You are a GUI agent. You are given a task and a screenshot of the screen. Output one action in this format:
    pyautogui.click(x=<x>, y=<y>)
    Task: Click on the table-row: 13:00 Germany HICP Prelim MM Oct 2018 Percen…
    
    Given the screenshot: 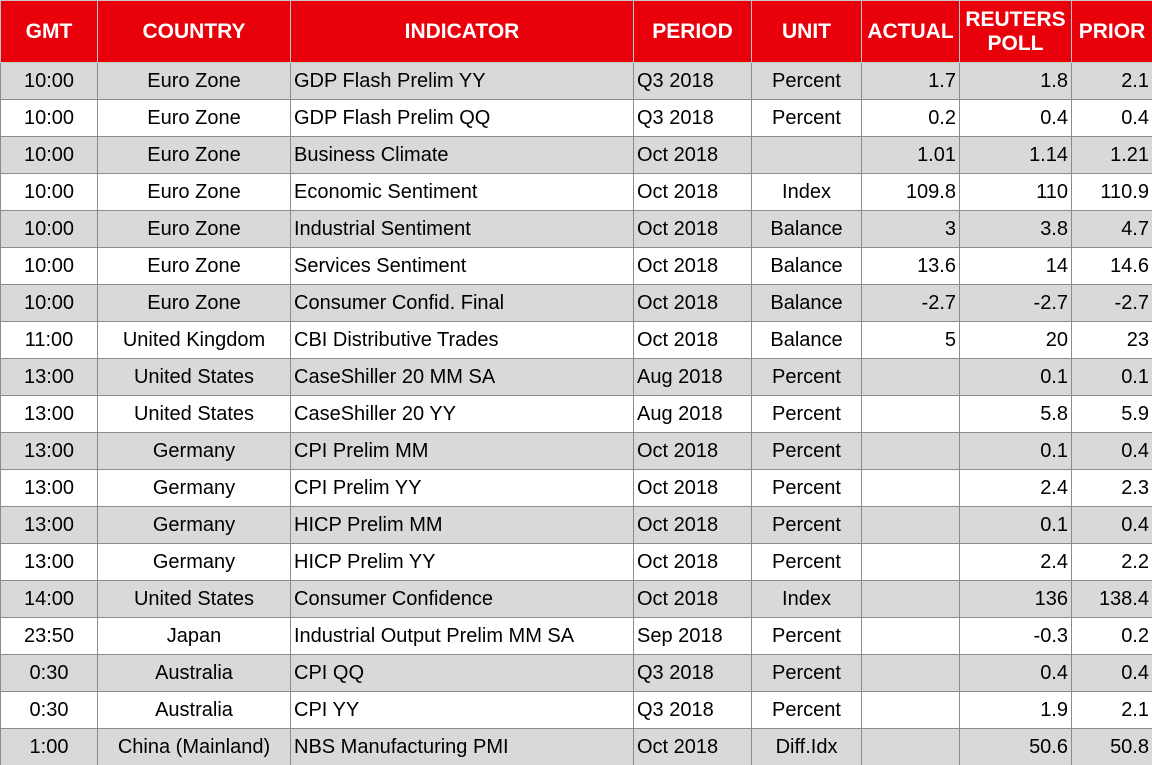 What is the action you would take?
    pyautogui.click(x=576, y=525)
    